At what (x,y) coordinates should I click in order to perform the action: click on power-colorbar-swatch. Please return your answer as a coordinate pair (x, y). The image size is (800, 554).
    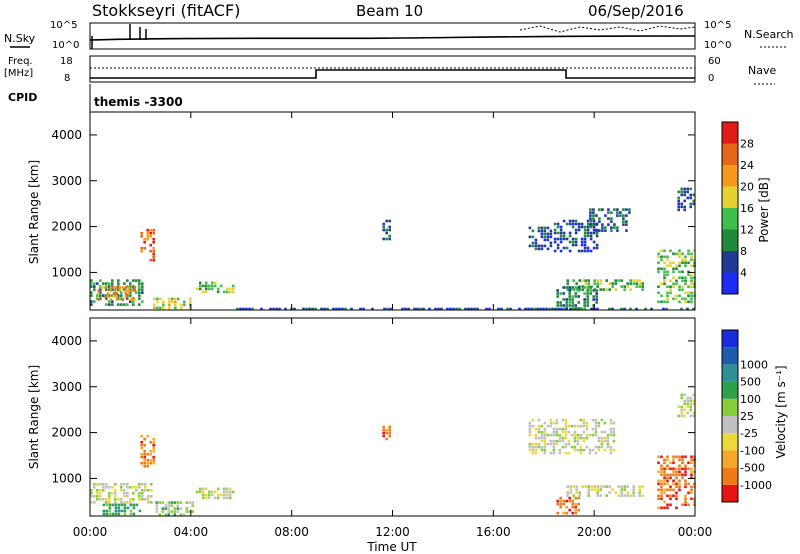
    Looking at the image, I should click on (730, 262).